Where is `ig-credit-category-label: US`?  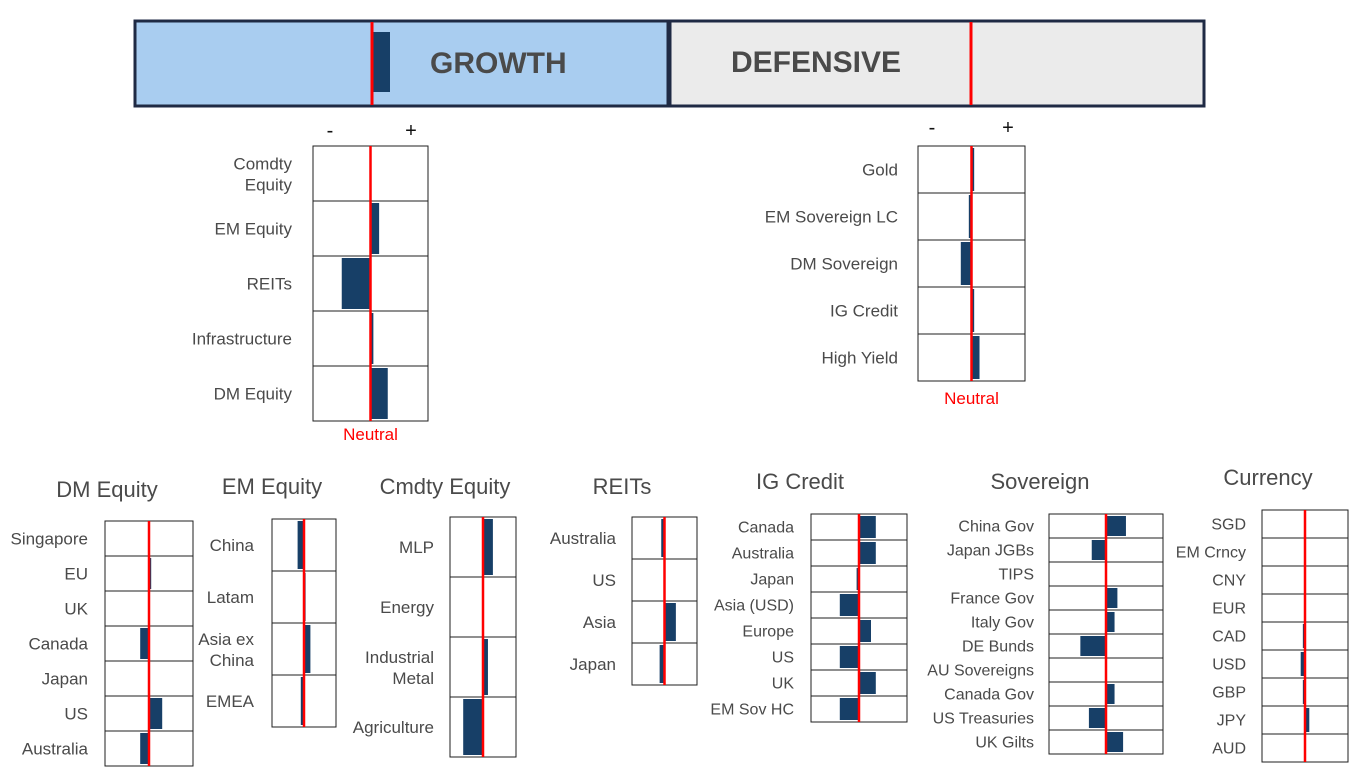 ig-credit-category-label: US is located at coordinates (783, 658).